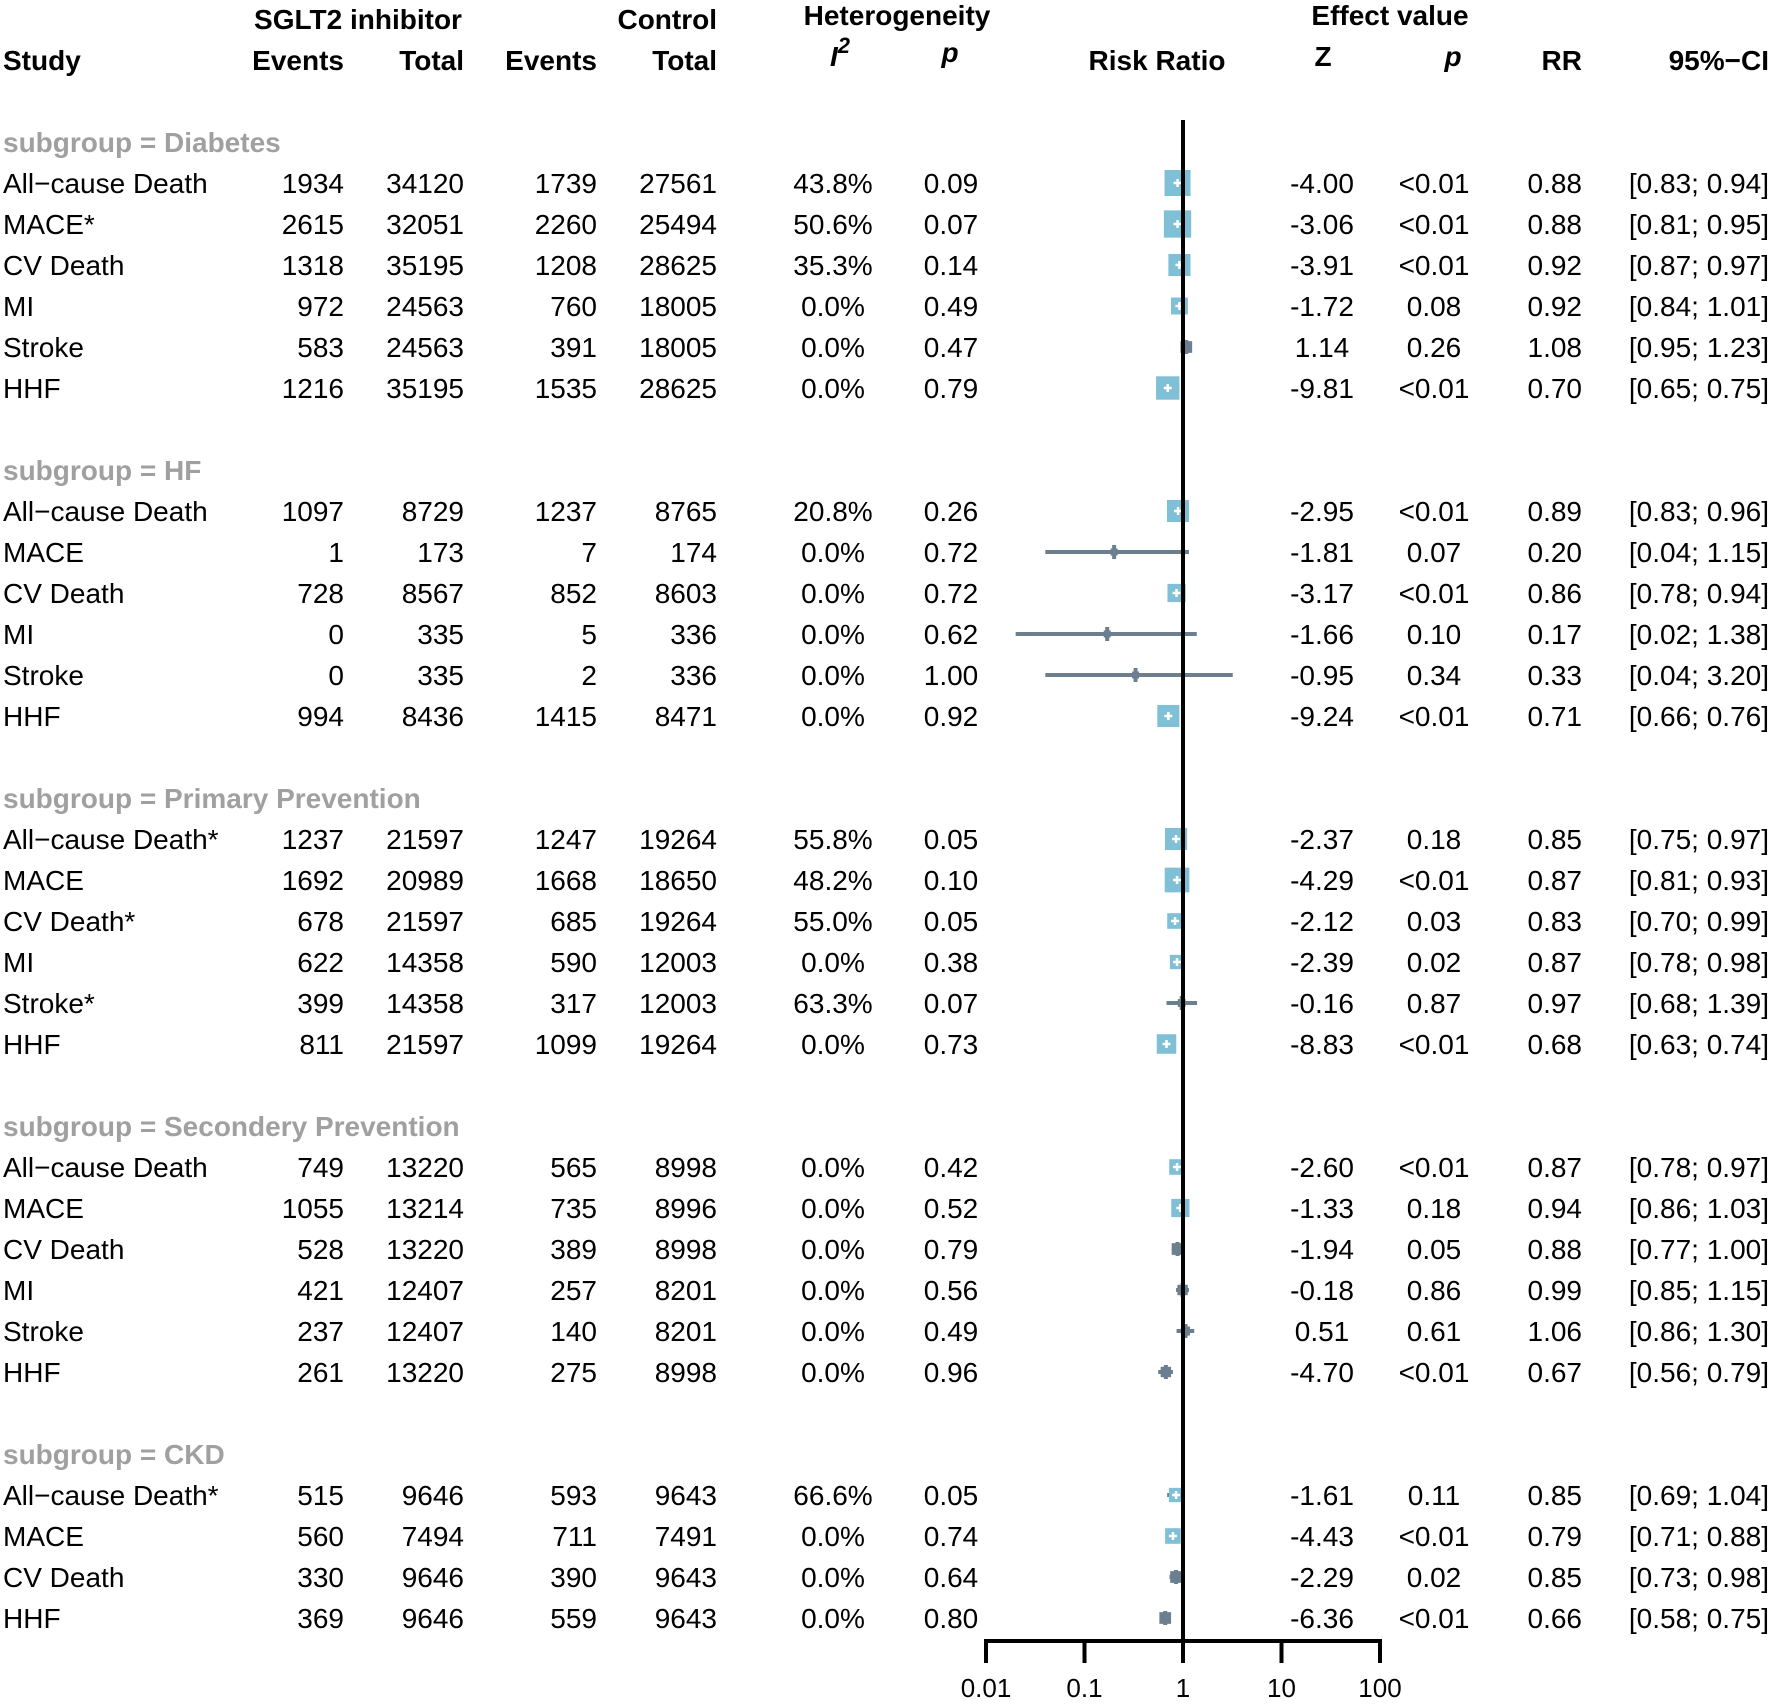  Describe the element at coordinates (313, 224) in the screenshot. I see `cell-e1: 2615` at that location.